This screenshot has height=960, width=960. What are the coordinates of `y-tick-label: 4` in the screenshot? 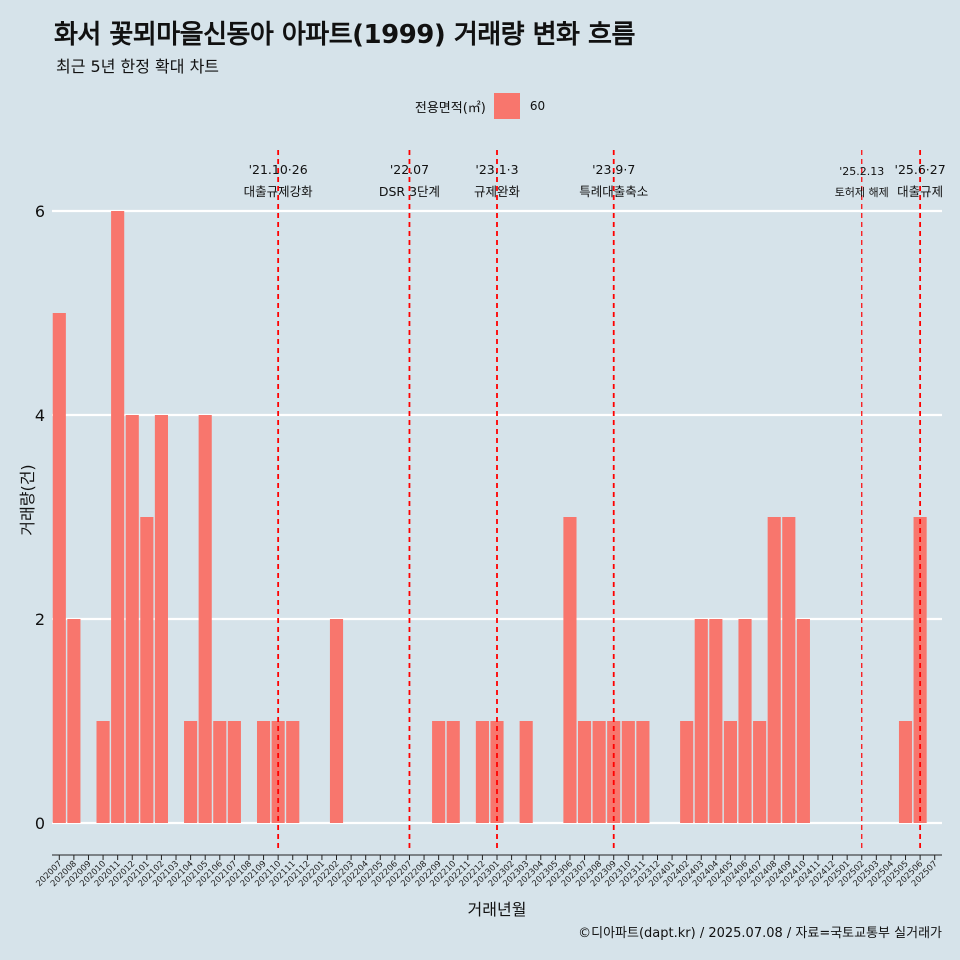 It's located at (40, 415).